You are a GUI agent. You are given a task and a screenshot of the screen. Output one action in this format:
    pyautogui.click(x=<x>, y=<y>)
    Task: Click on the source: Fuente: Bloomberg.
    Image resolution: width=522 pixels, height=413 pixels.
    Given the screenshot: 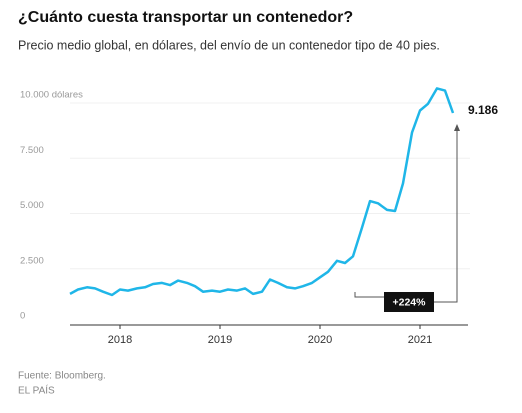 What is the action you would take?
    pyautogui.click(x=62, y=376)
    